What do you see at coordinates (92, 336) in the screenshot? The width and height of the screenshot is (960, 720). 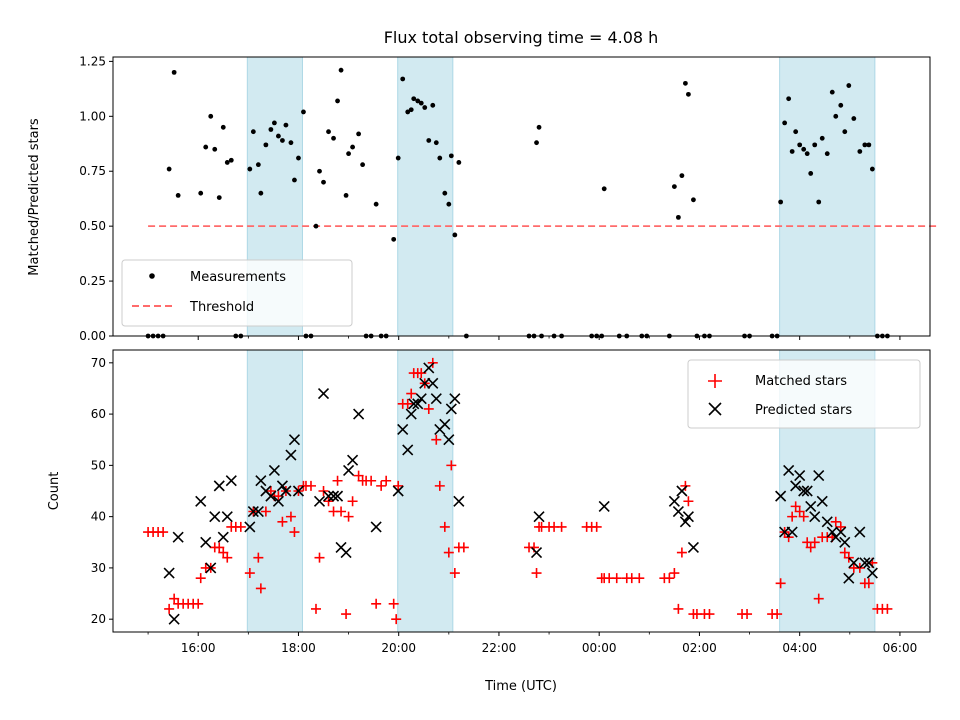 I see `top-ytick-label: 0.00` at bounding box center [92, 336].